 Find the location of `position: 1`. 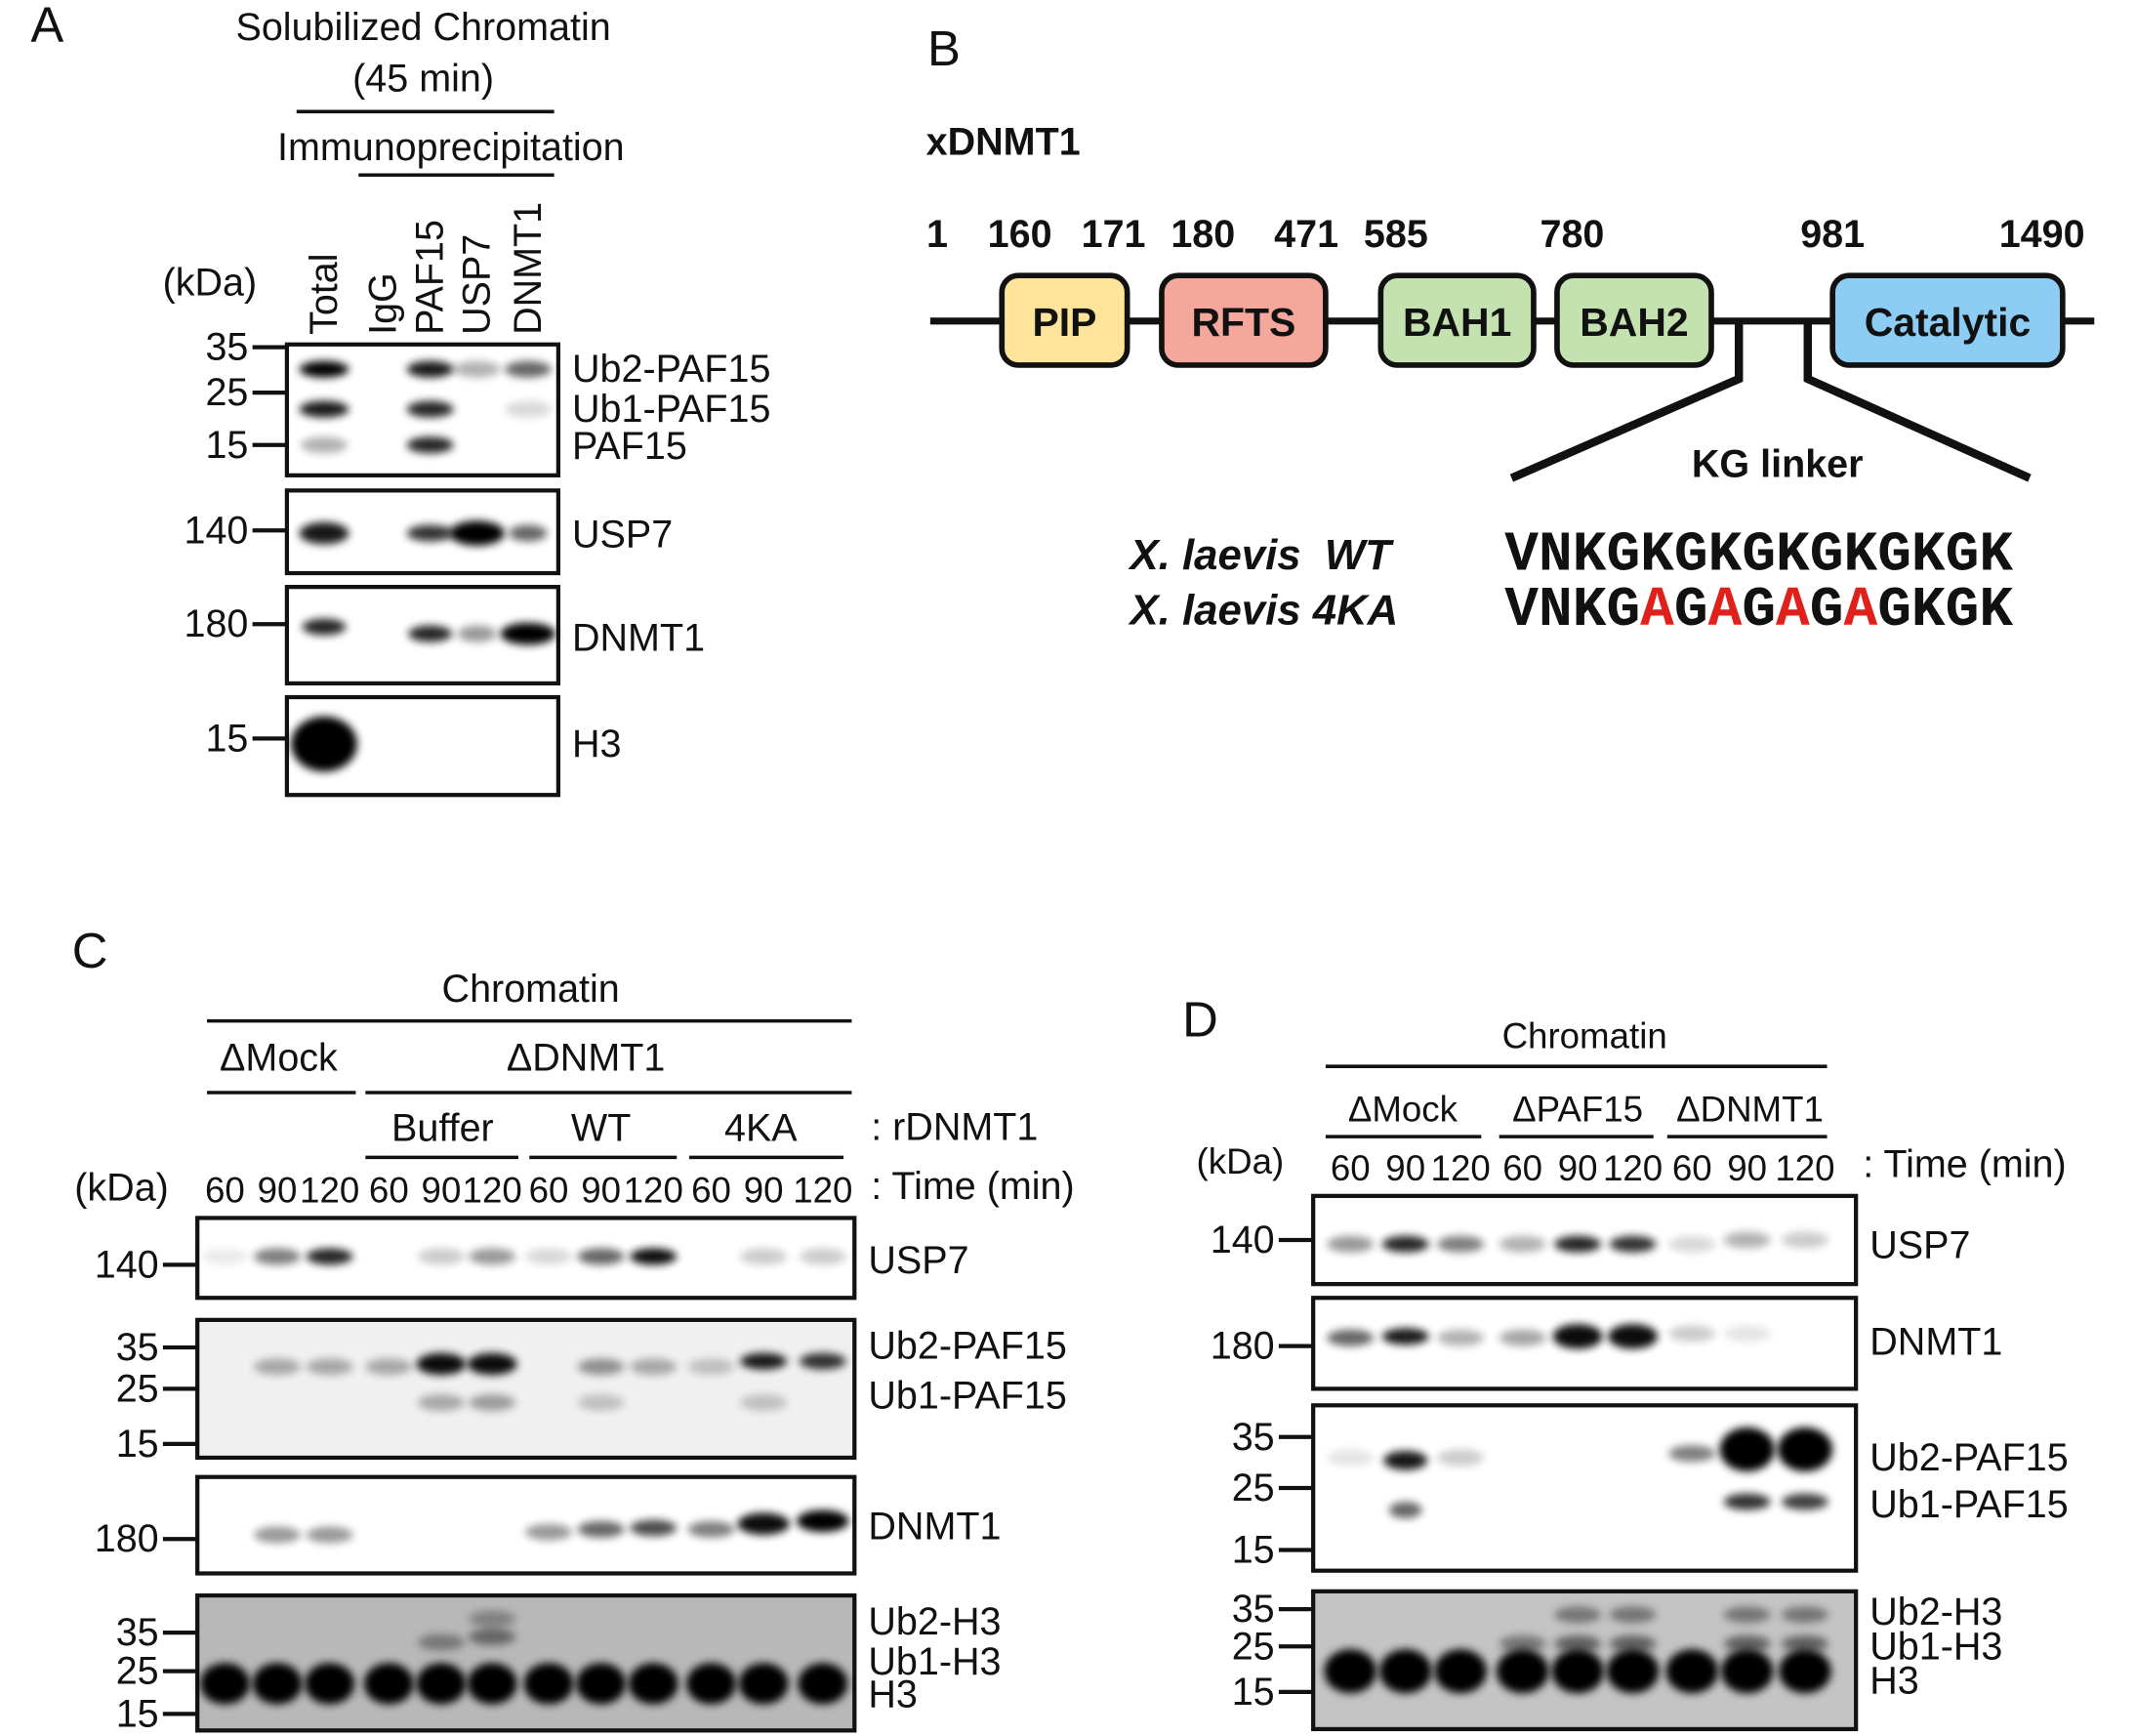

position: 1 is located at coordinates (937, 234).